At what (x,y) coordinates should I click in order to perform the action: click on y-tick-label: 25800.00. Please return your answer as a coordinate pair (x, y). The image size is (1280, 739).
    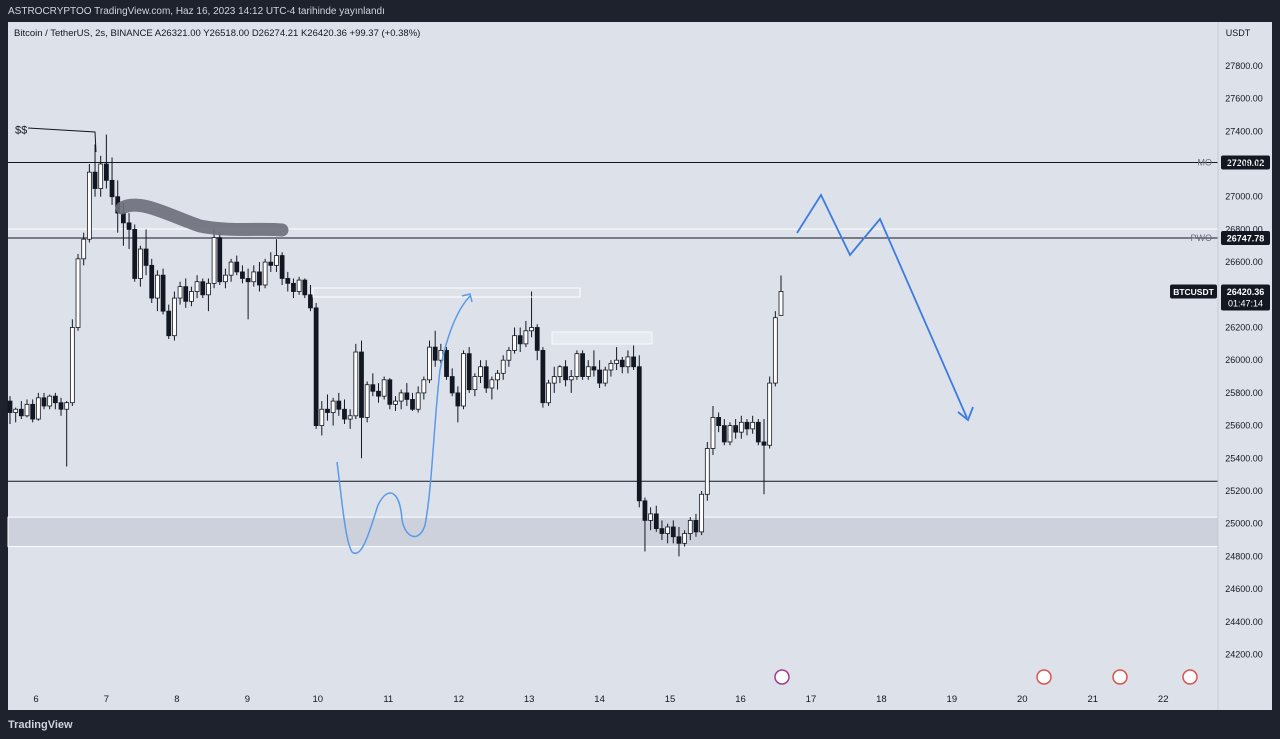
    Looking at the image, I should click on (1244, 393).